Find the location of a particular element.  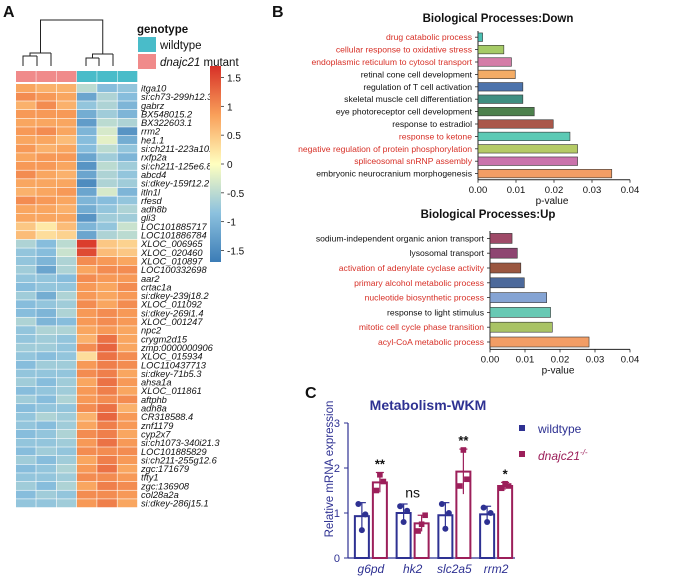

heatmap-row-label: XLOC_011861 is located at coordinates (171, 391).